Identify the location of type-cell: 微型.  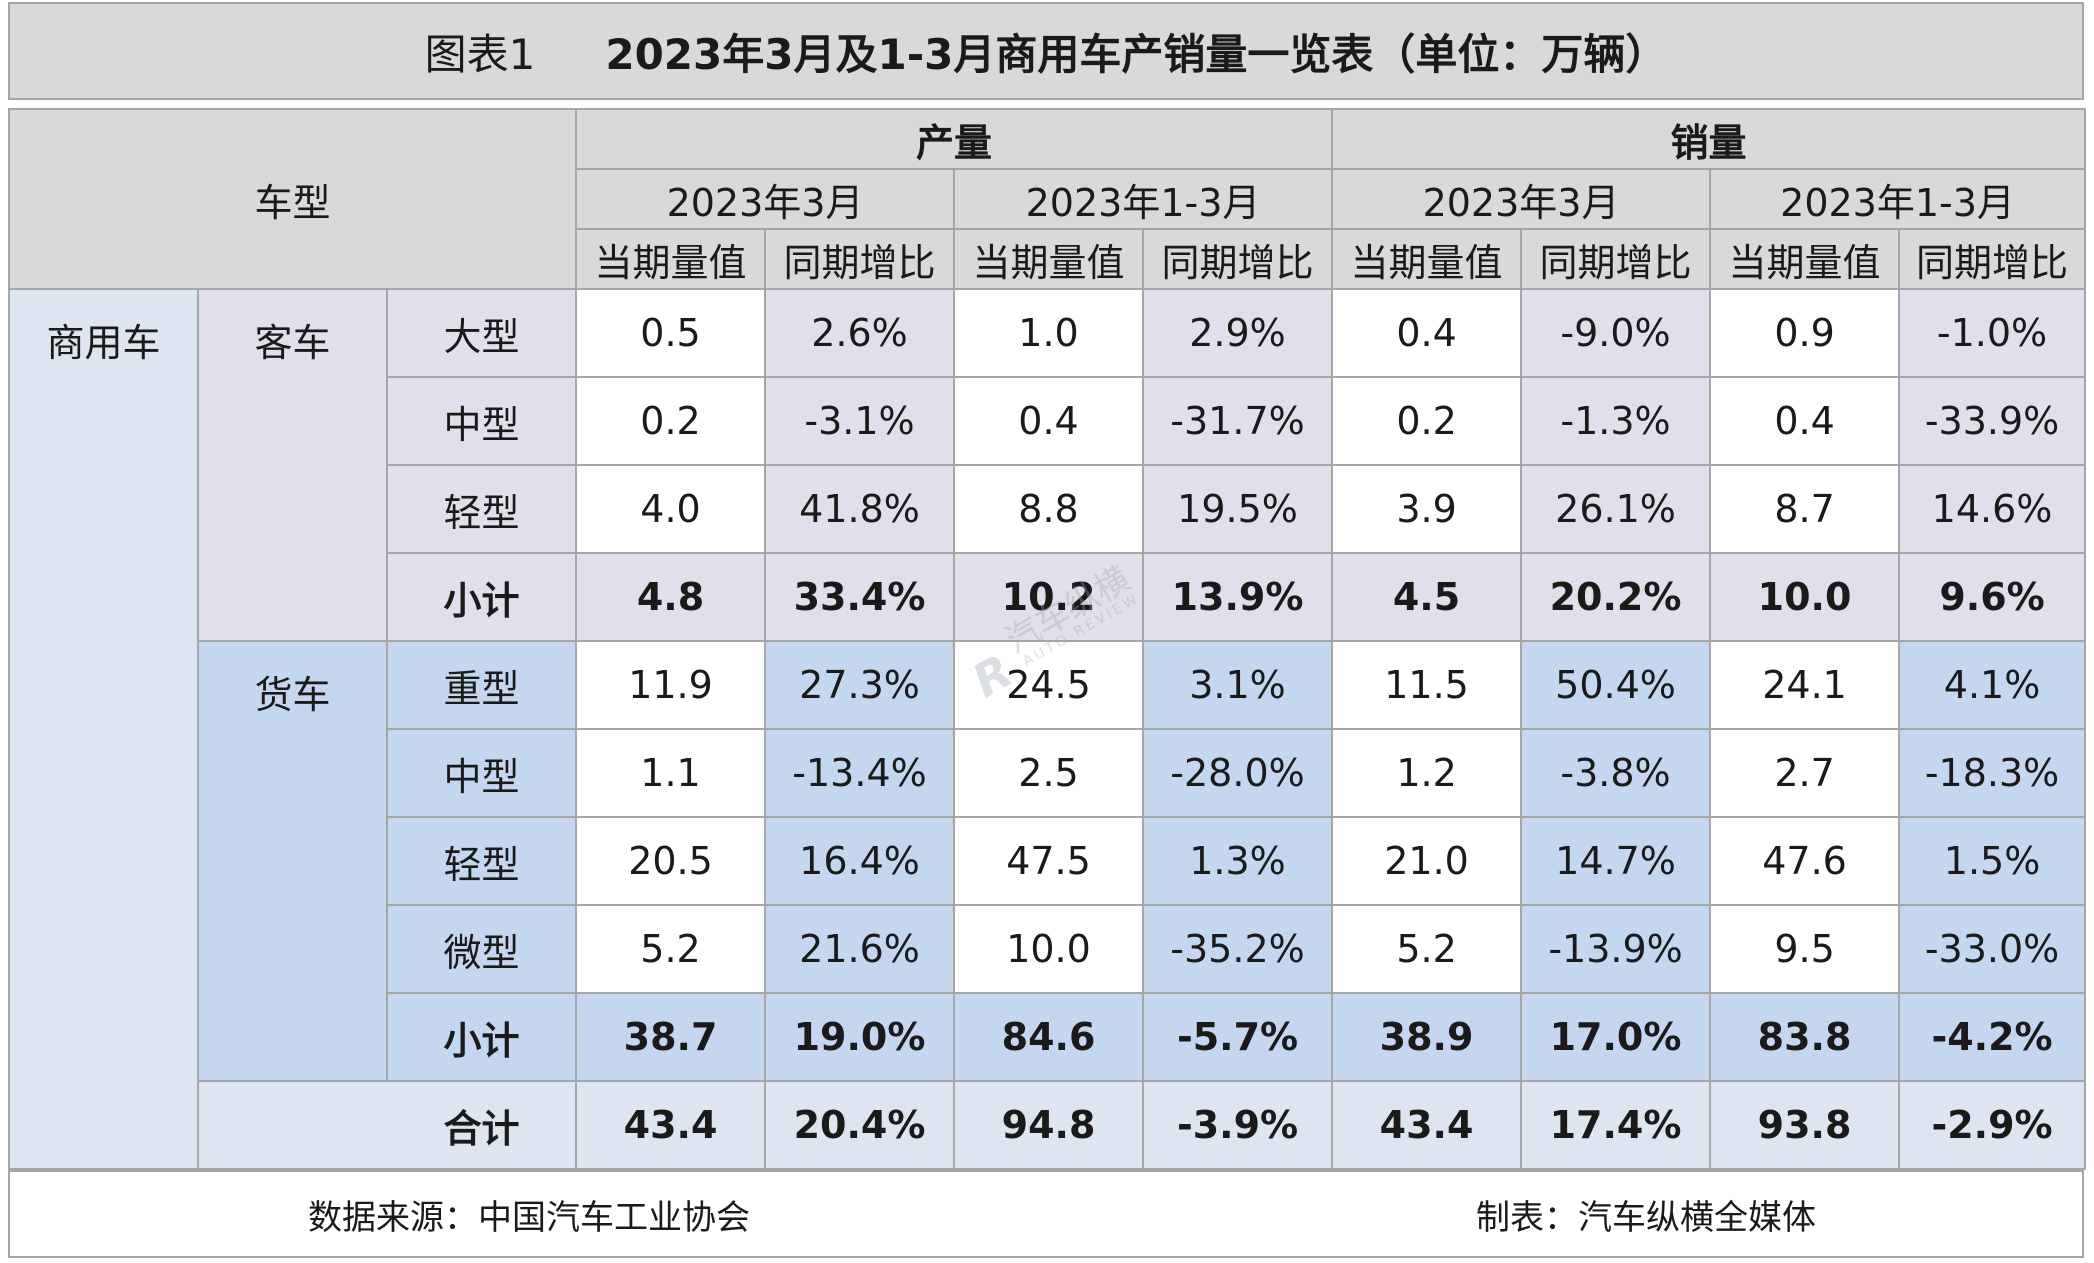
(481, 949).